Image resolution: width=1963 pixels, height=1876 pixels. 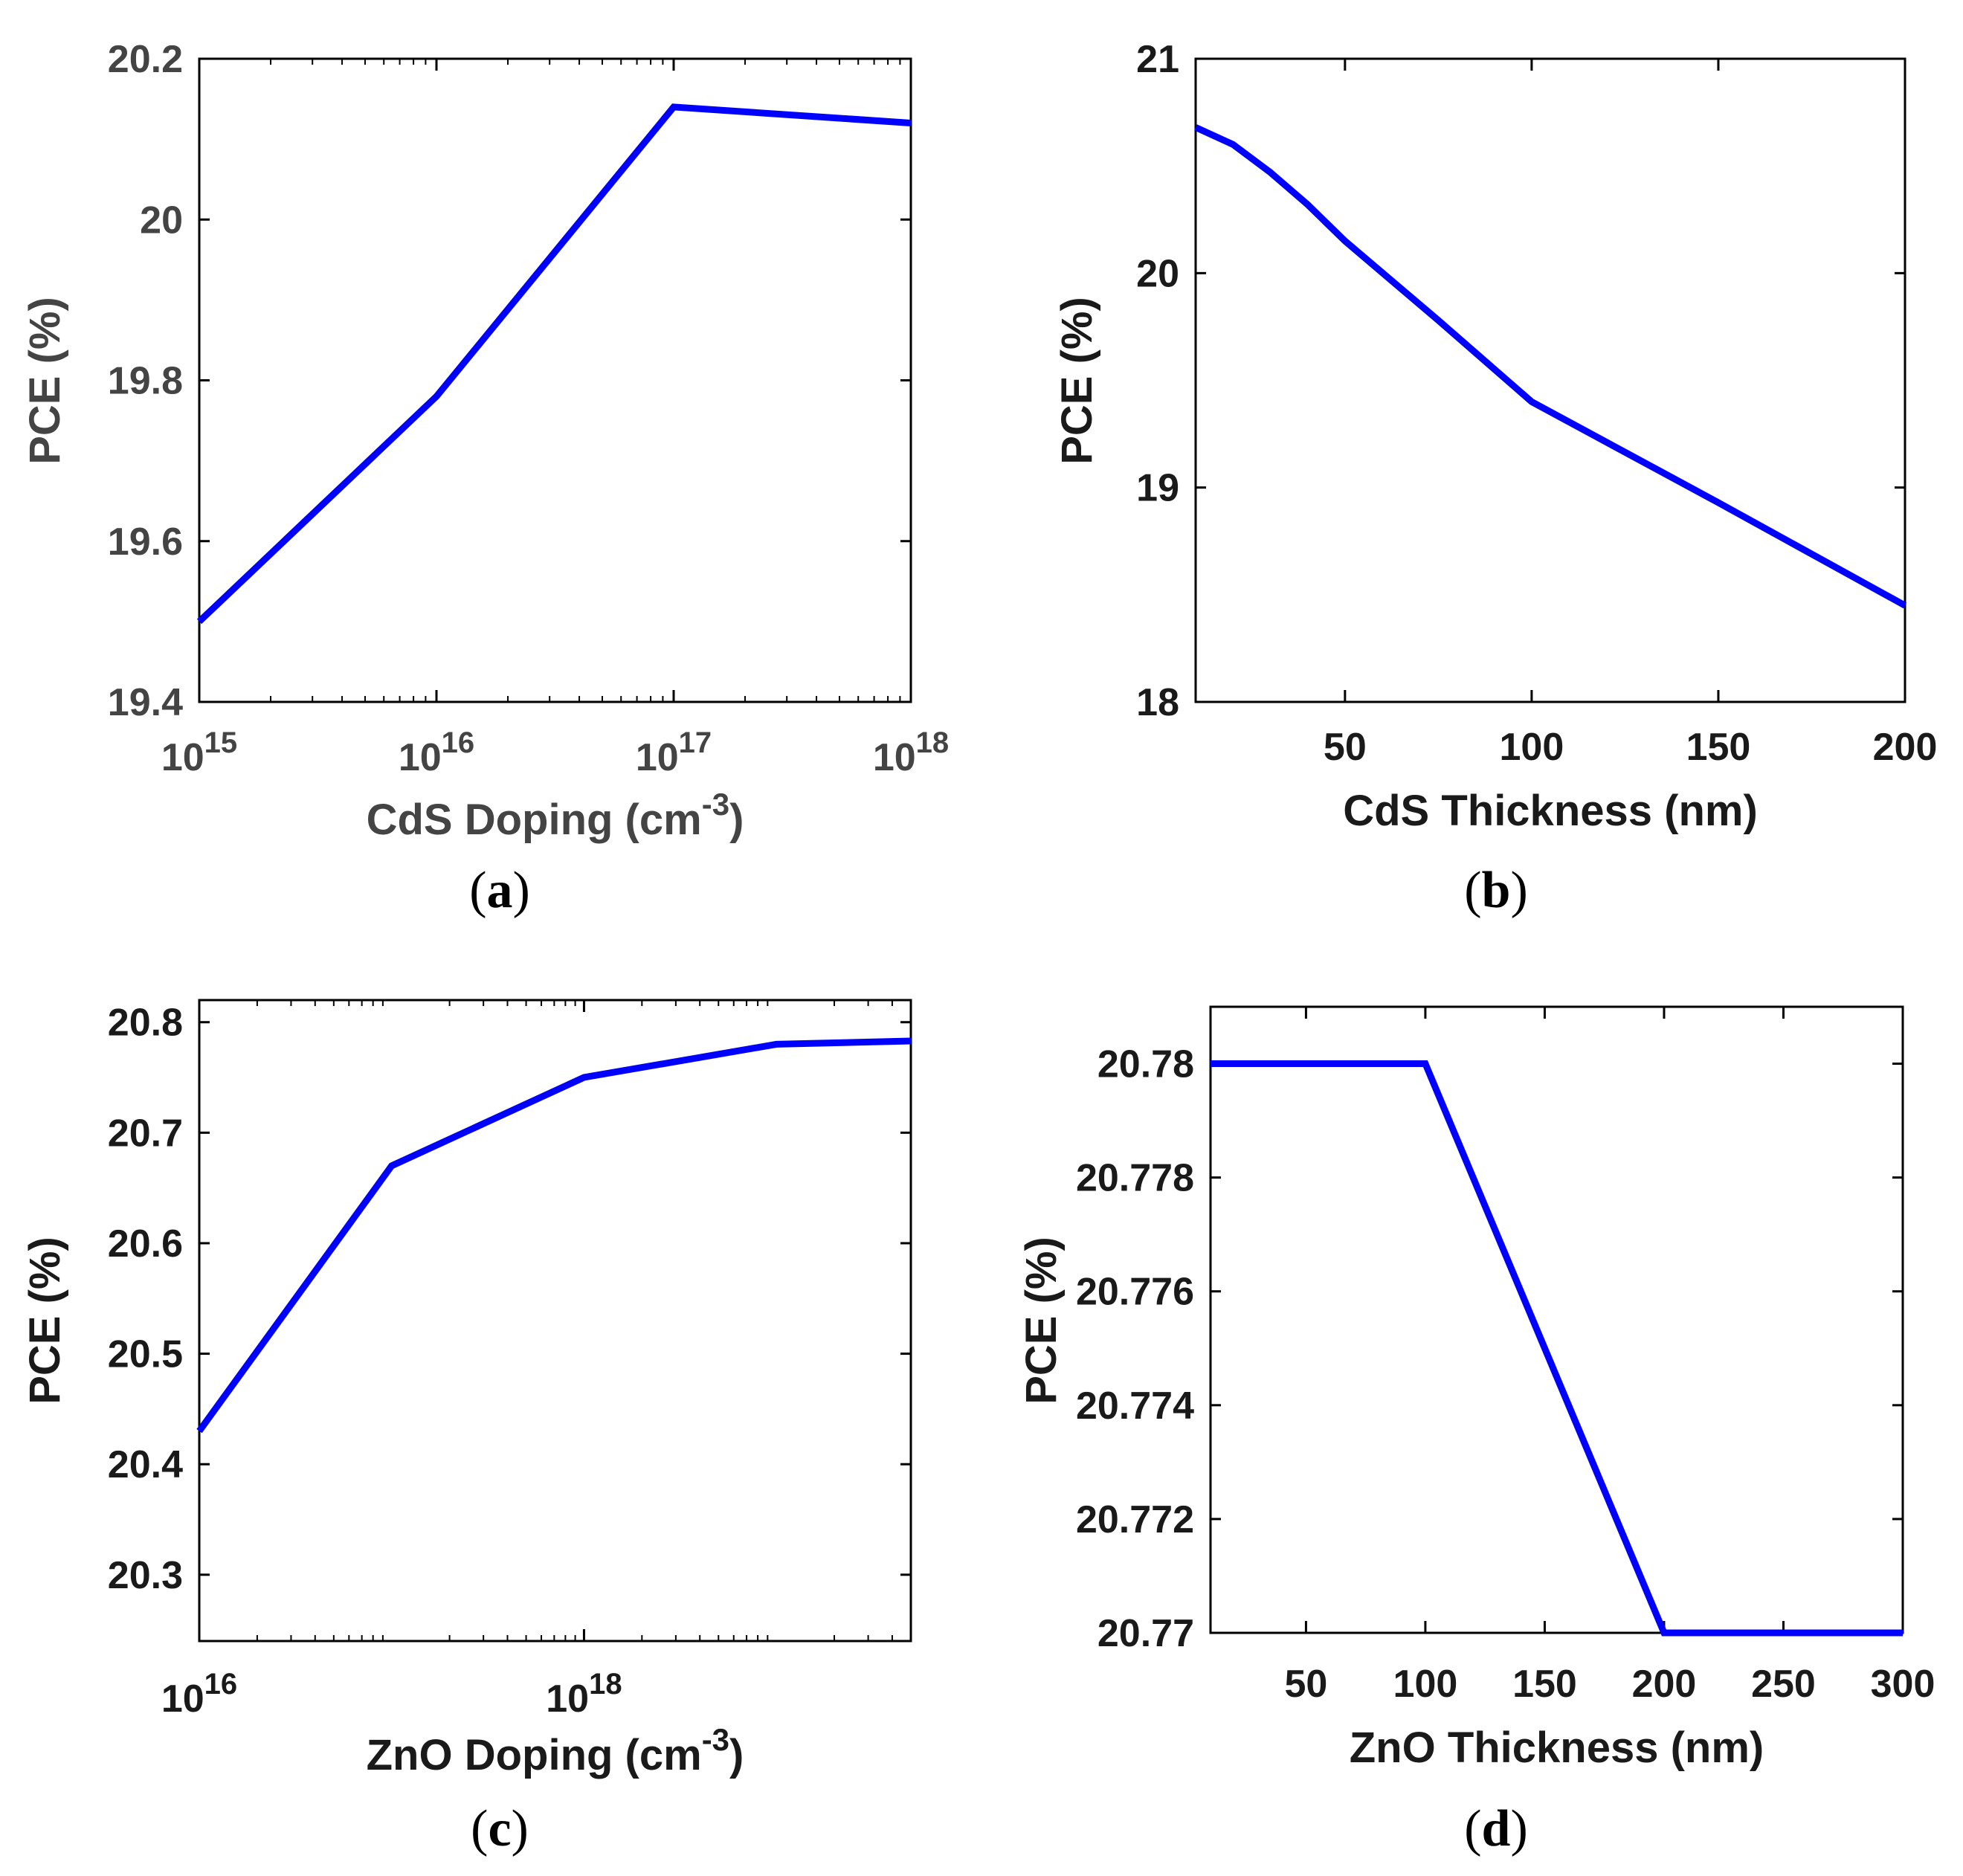 I want to click on y-tick-label: 20.6, so click(x=145, y=1244).